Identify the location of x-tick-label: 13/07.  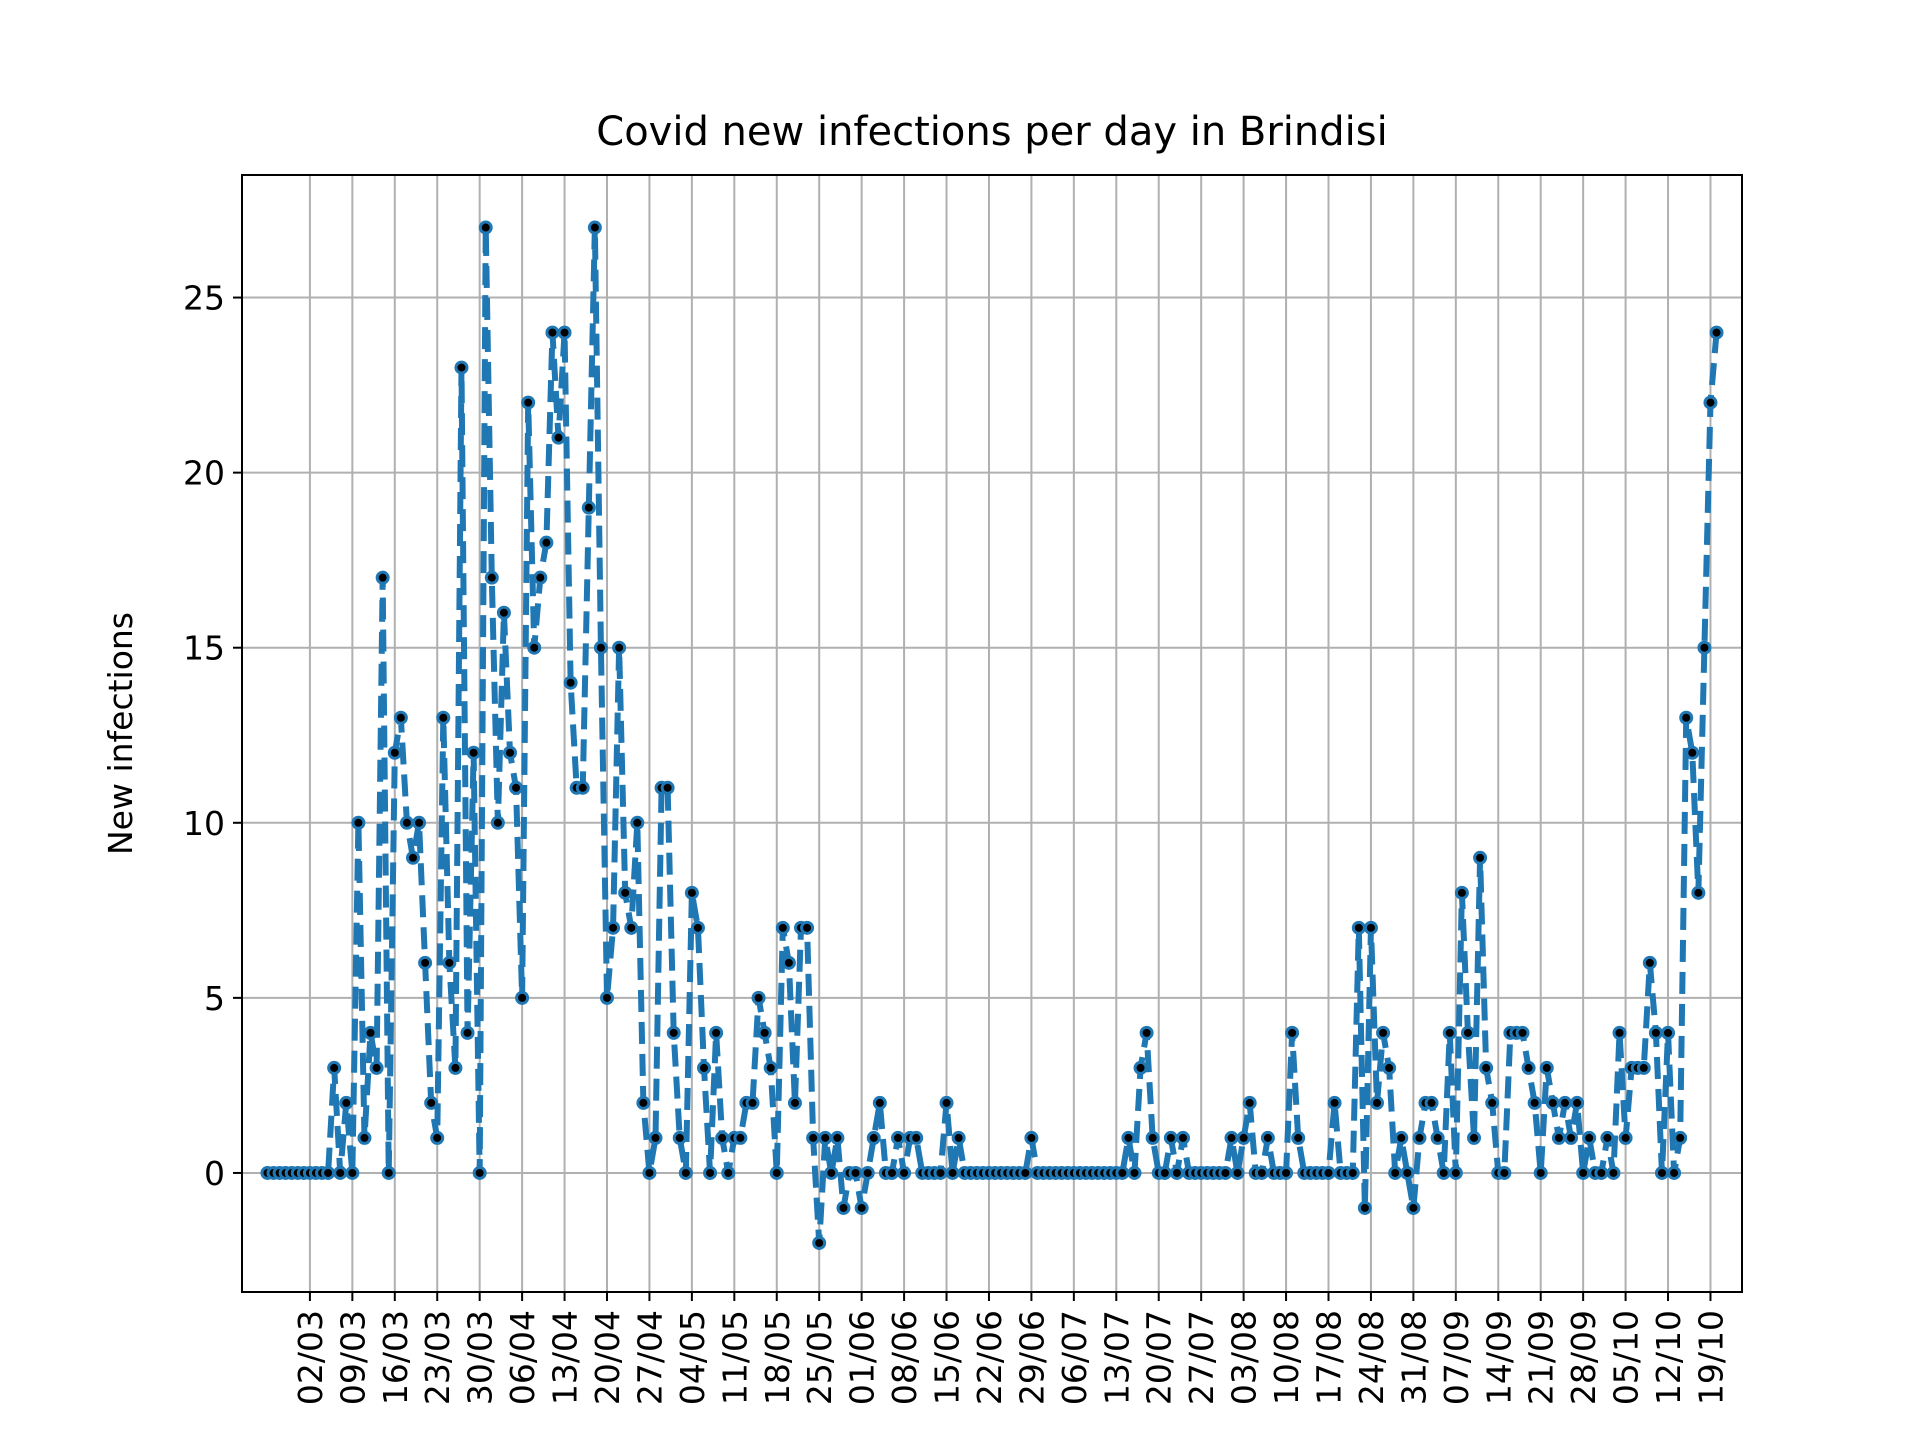
(1116, 1357).